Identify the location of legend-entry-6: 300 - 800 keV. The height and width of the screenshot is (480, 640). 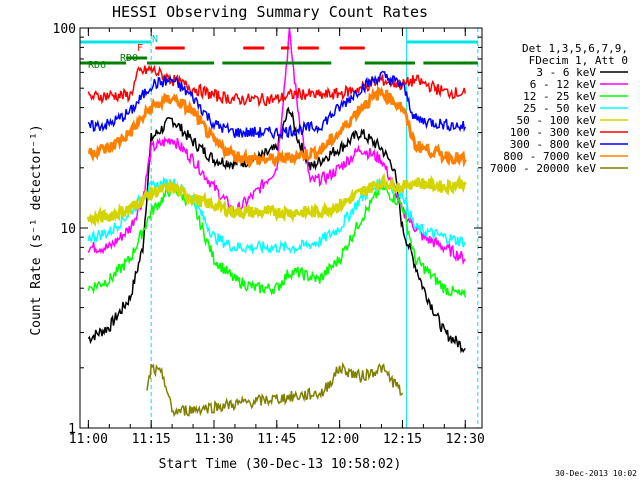
(553, 144).